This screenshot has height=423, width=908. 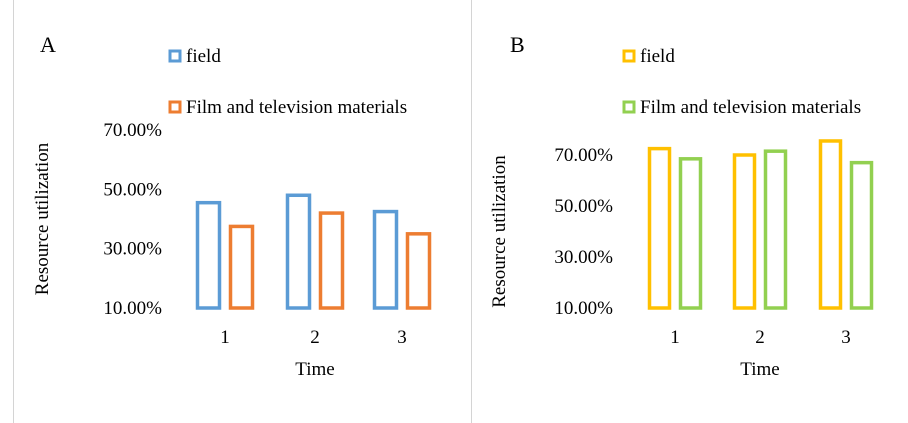 What do you see at coordinates (48, 44) in the screenshot?
I see `panel-label-A: A` at bounding box center [48, 44].